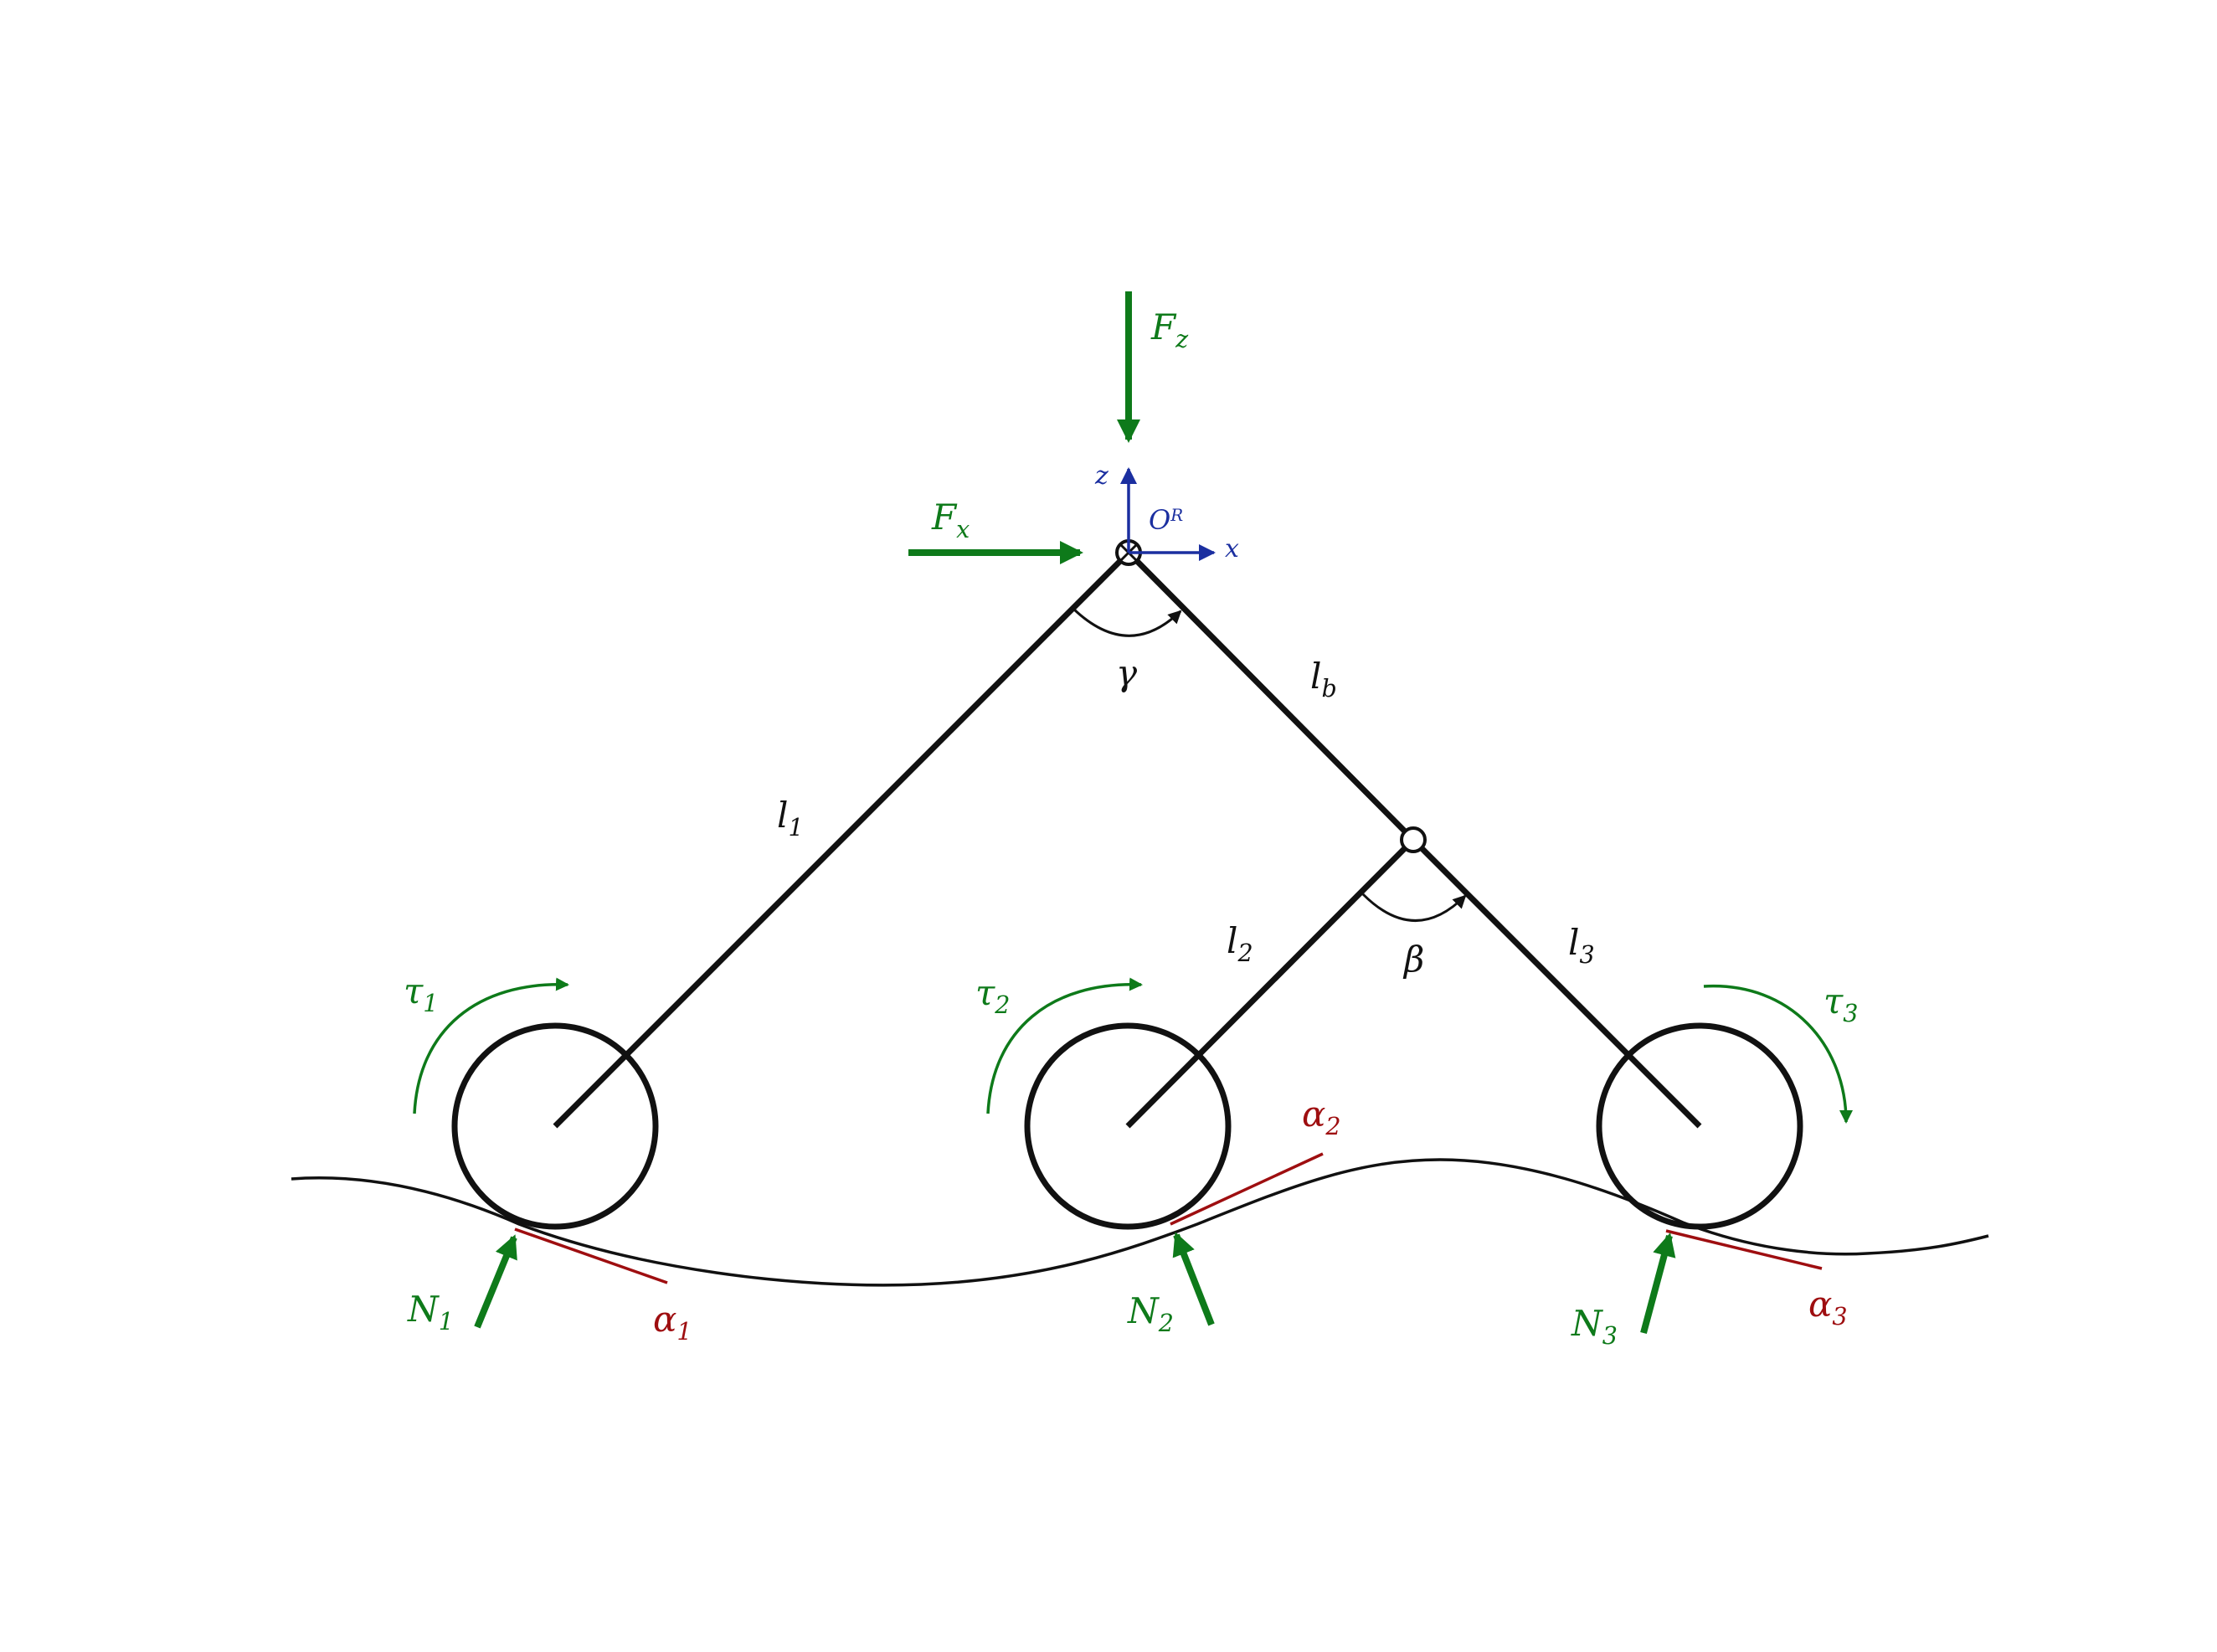 The width and height of the screenshot is (2217, 1652). Describe the element at coordinates (1193, 1279) in the screenshot. I see `normal-n2-arrow` at that location.